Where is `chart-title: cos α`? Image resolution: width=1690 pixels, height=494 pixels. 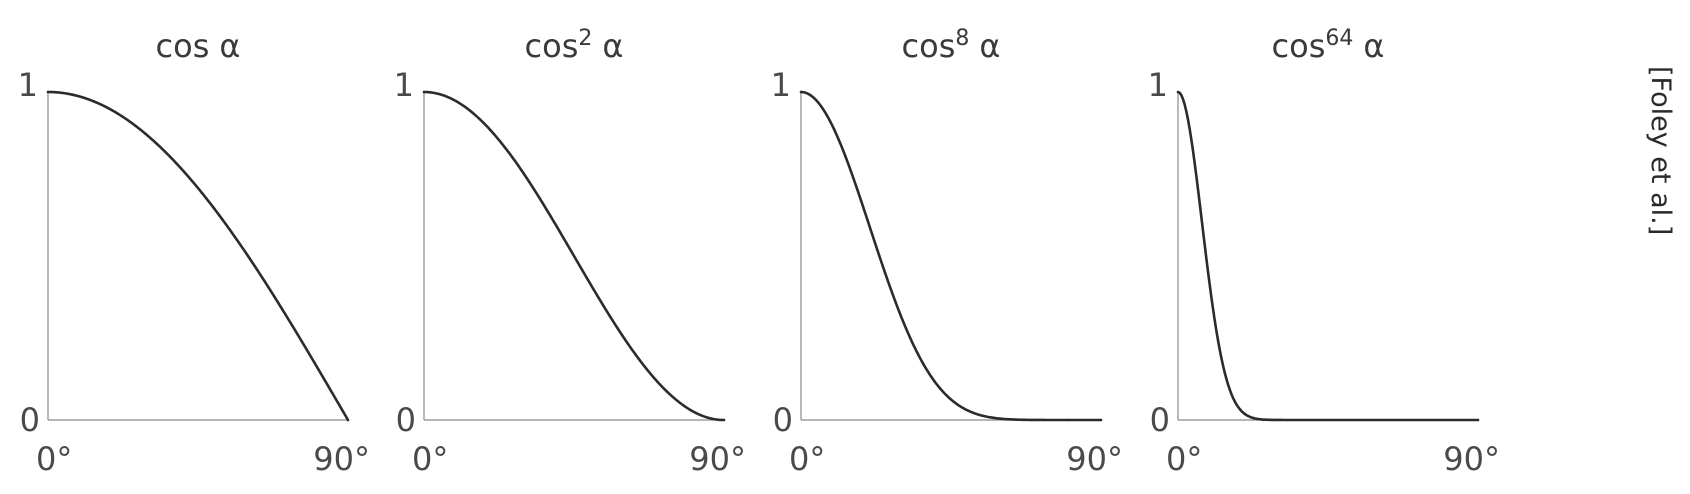
chart-title: cos α is located at coordinates (198, 46).